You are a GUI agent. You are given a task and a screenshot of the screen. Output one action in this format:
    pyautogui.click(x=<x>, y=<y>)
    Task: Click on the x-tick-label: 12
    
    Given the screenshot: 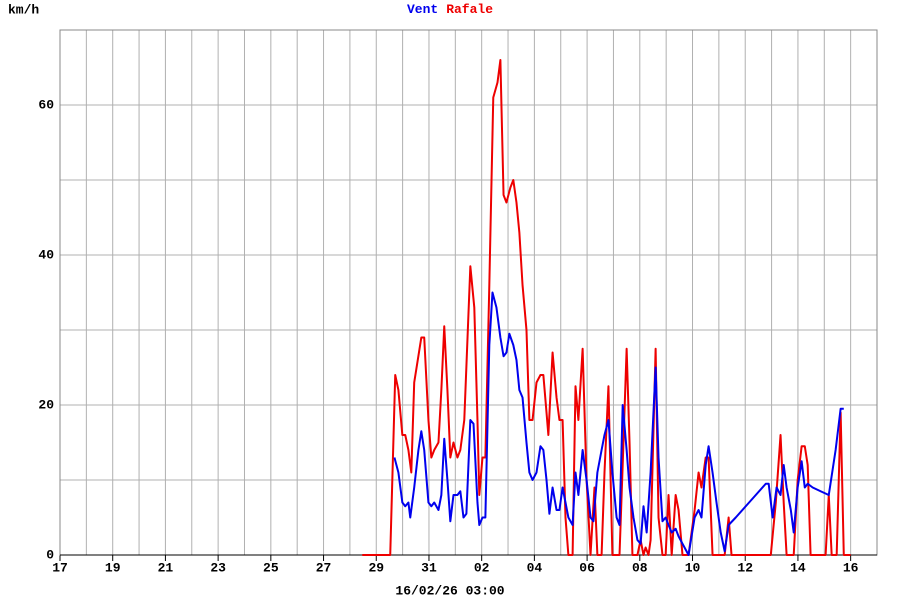 What is the action you would take?
    pyautogui.click(x=745, y=567)
    